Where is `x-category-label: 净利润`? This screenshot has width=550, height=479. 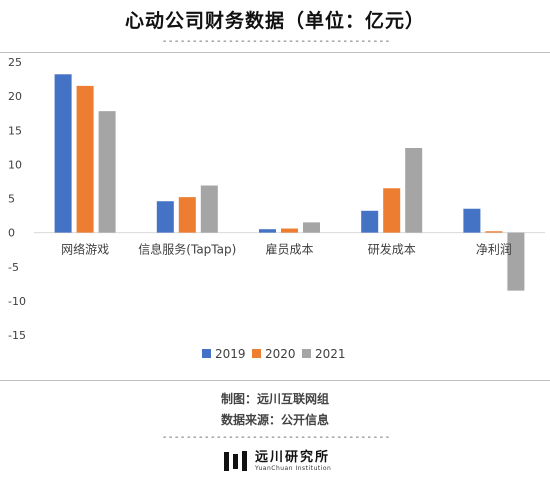
x-category-label: 净利润 is located at coordinates (494, 250).